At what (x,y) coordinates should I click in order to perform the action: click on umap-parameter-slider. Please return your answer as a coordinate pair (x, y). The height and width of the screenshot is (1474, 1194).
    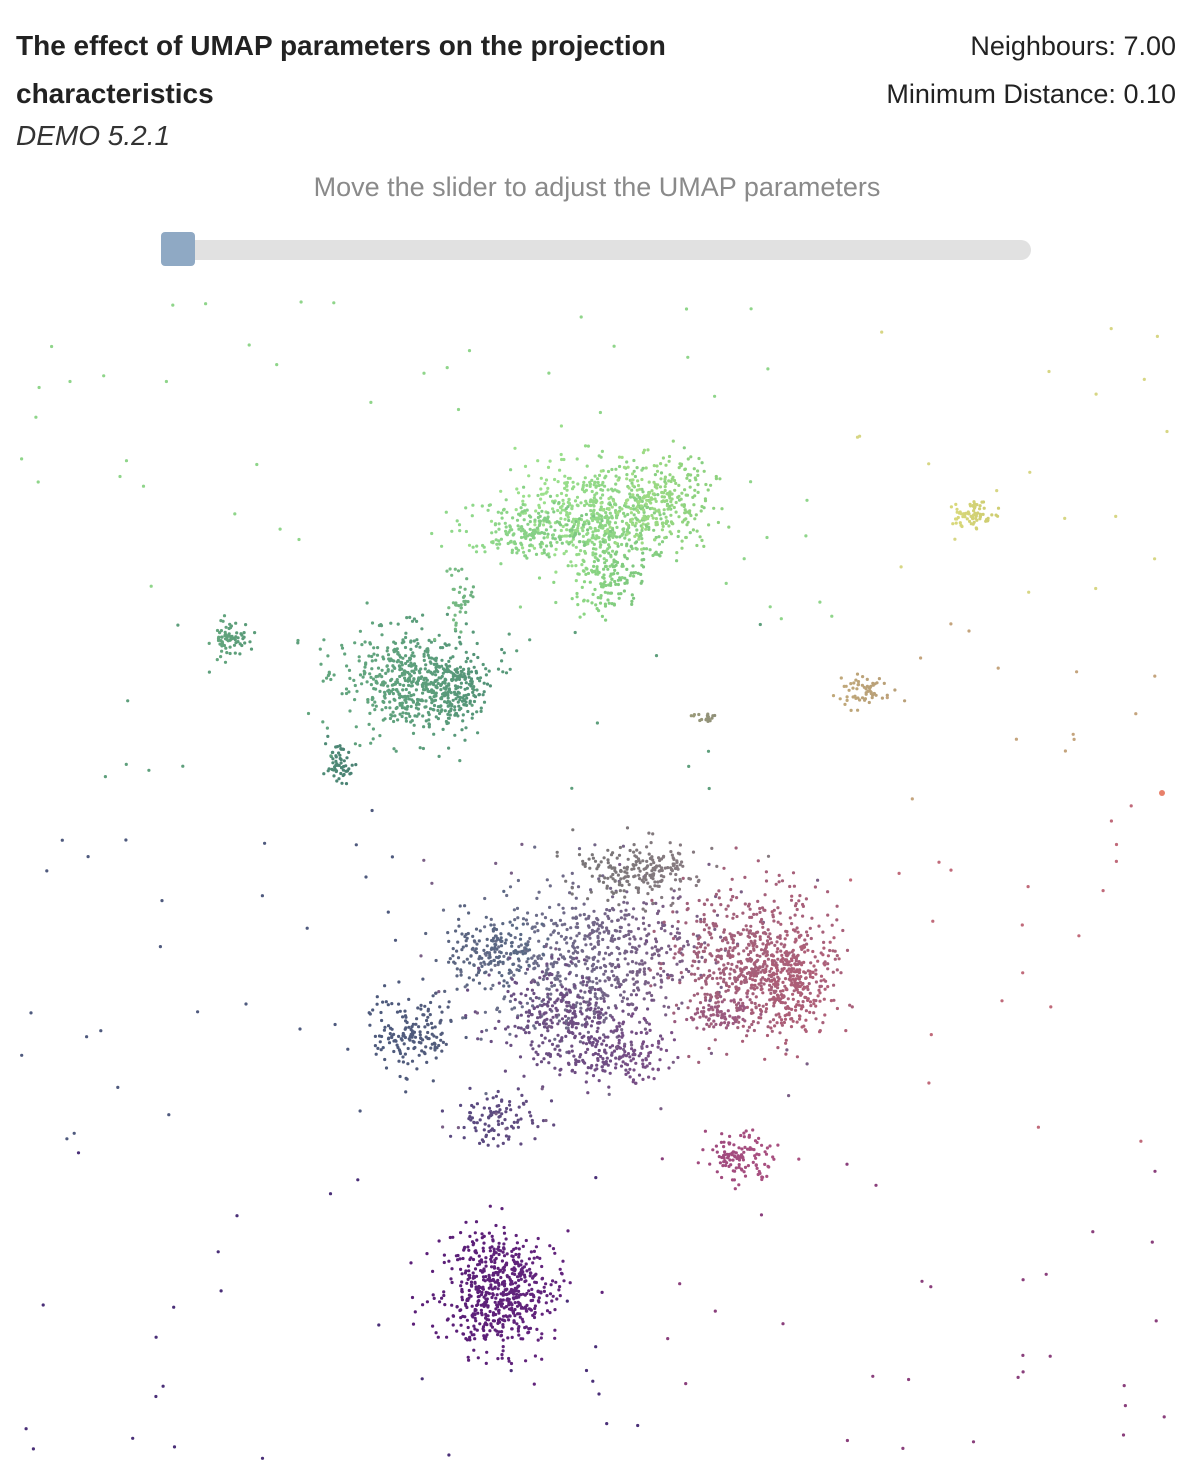
    Looking at the image, I should click on (596, 249).